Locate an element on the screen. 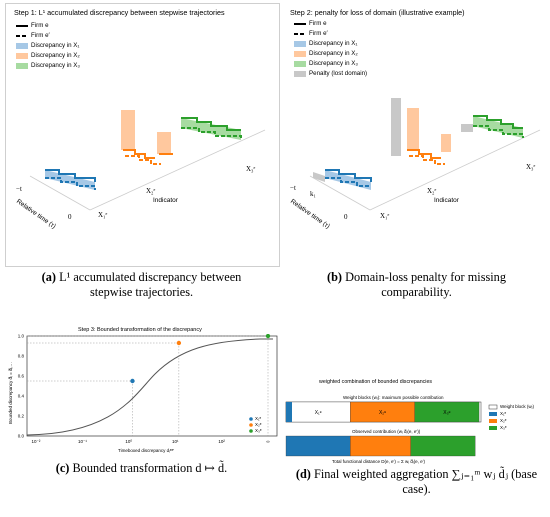 The width and height of the screenshot is (550, 517). panel-d-legend-0: Weight block (wⱼ) is located at coordinates (517, 406).